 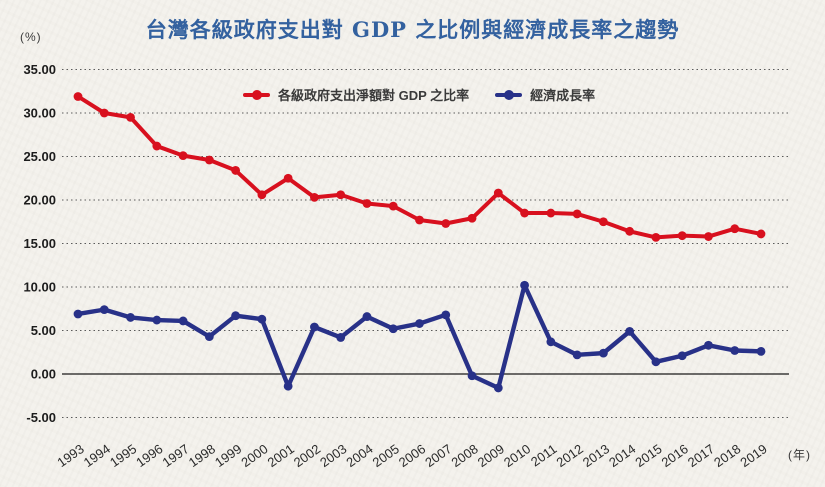 I want to click on y-tick-label: 25.00, so click(x=39, y=156).